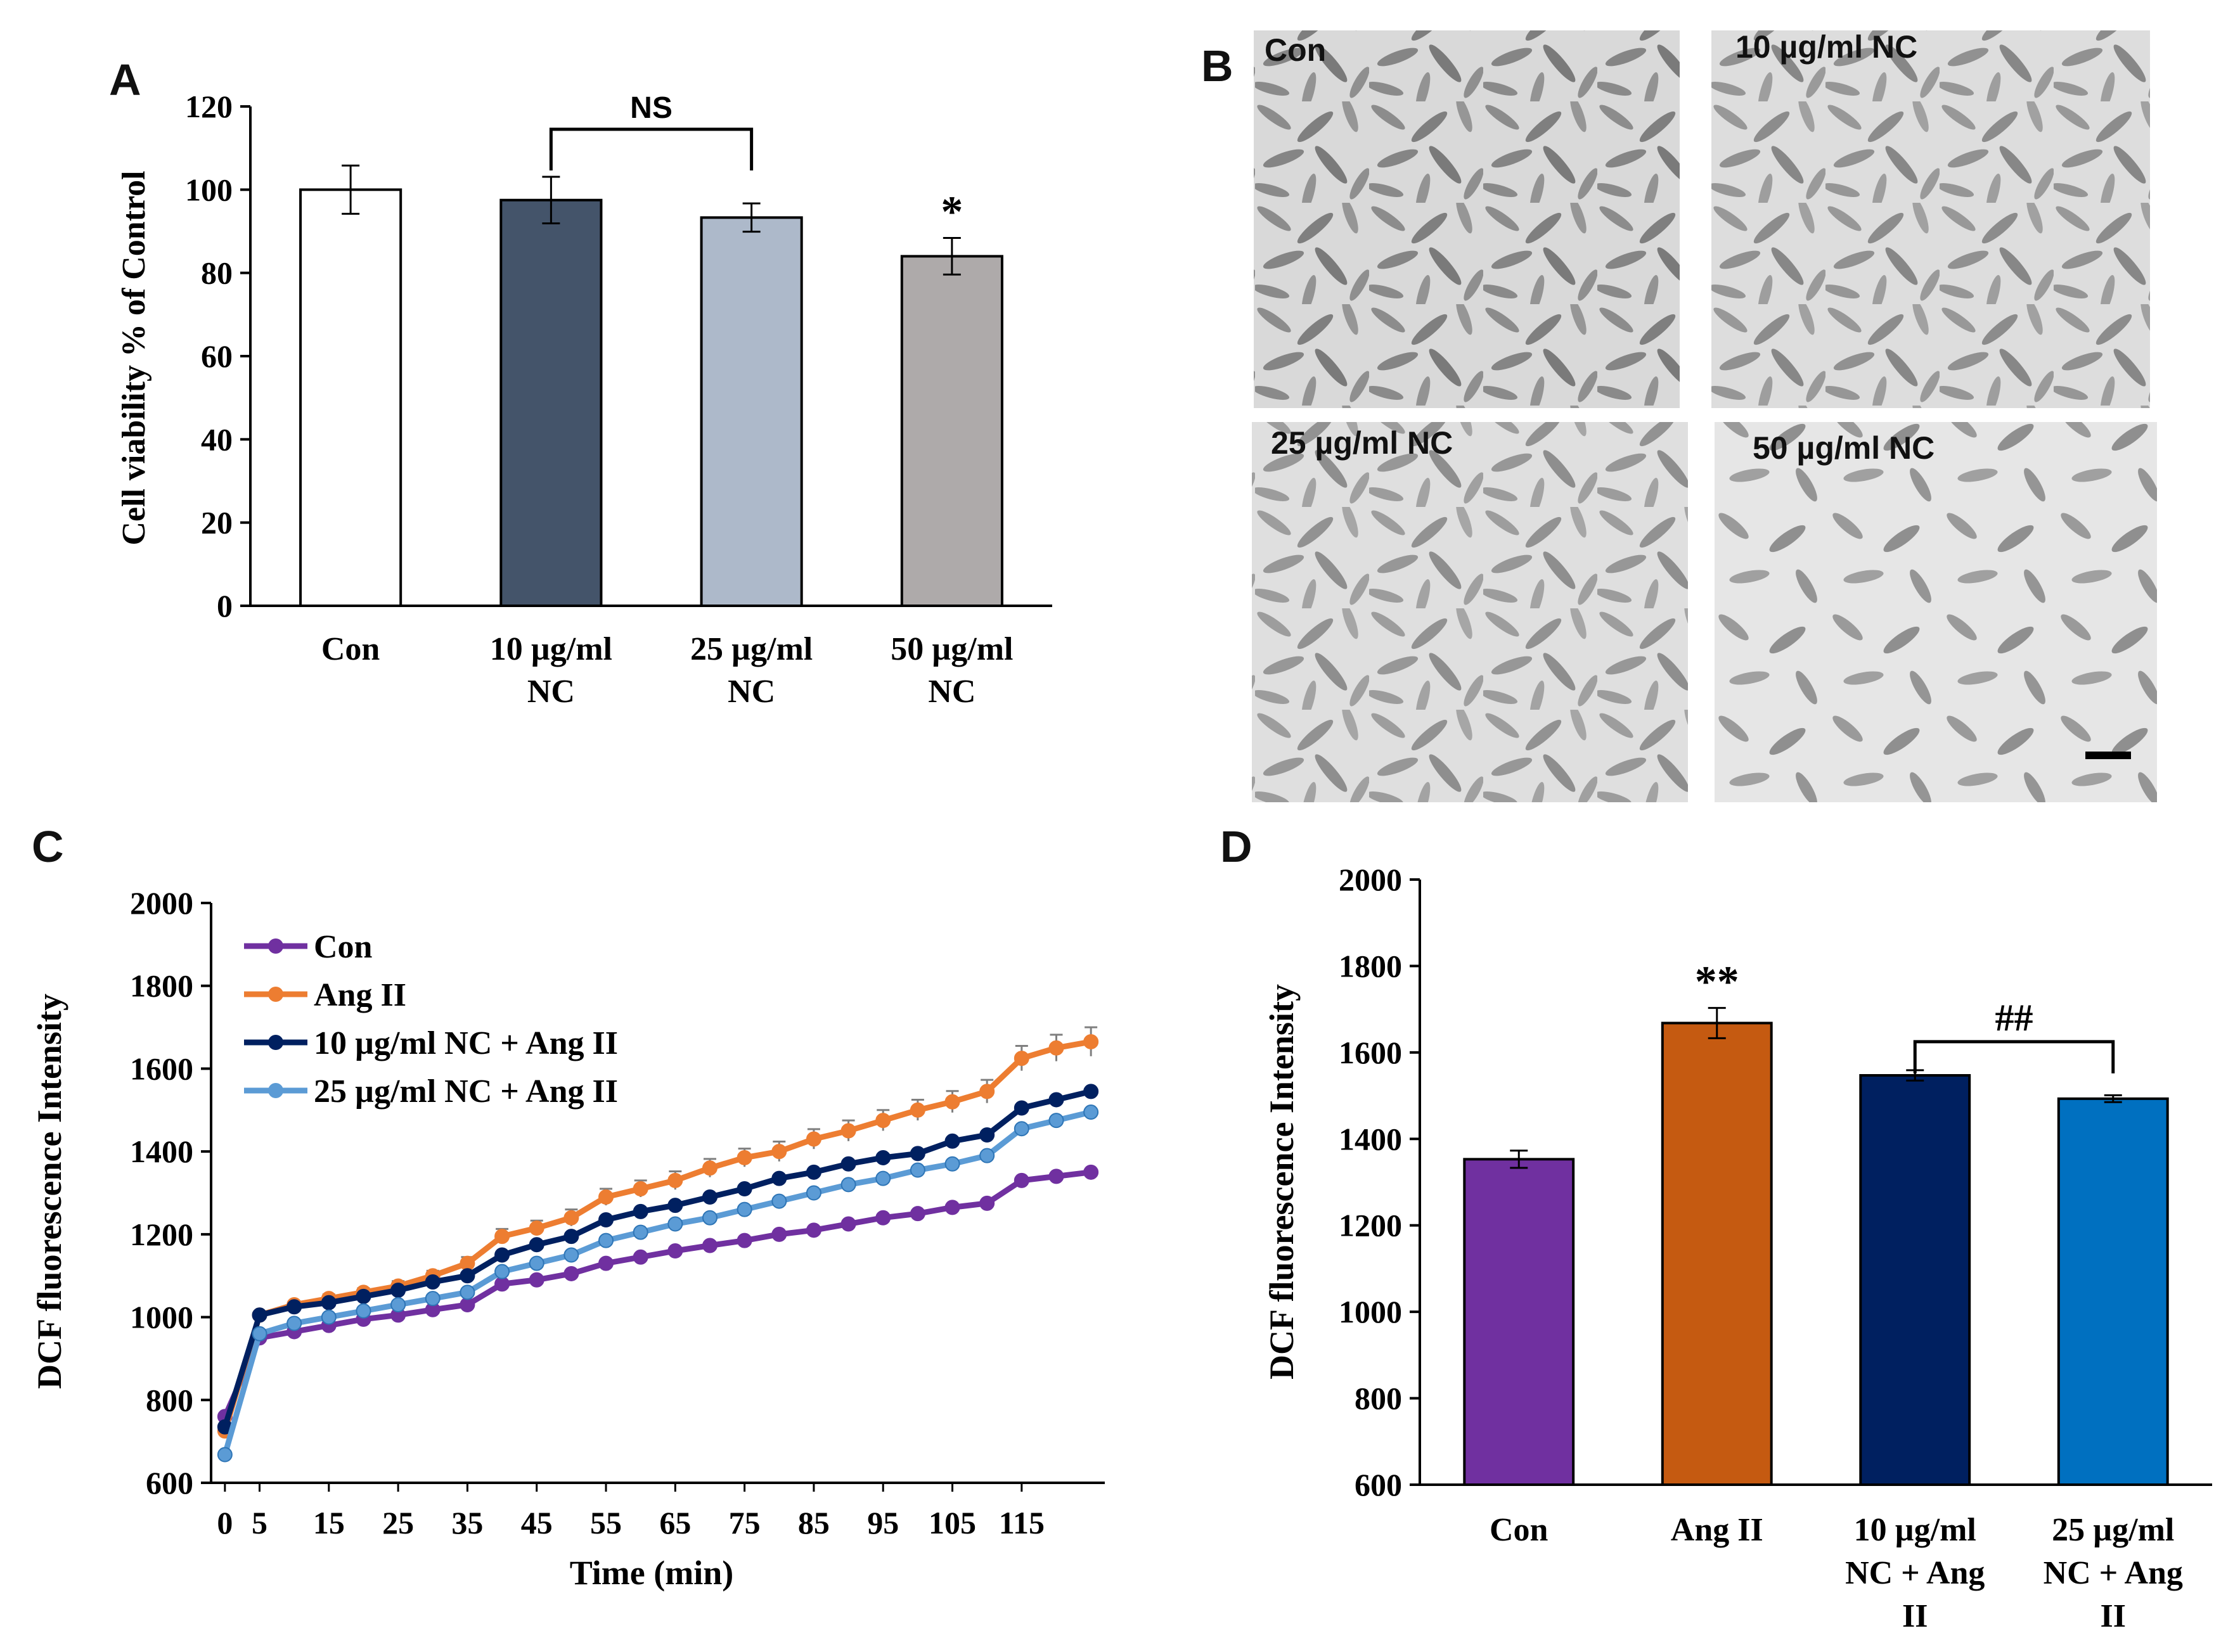 Image resolution: width=2221 pixels, height=1652 pixels. Describe the element at coordinates (161, 986) in the screenshot. I see `y-tick-label: 1800` at that location.